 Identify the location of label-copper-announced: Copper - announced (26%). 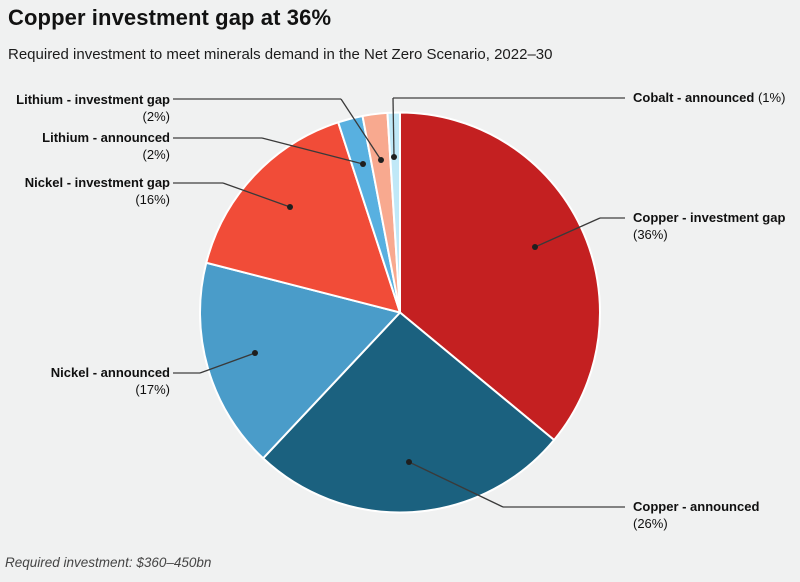
(696, 515).